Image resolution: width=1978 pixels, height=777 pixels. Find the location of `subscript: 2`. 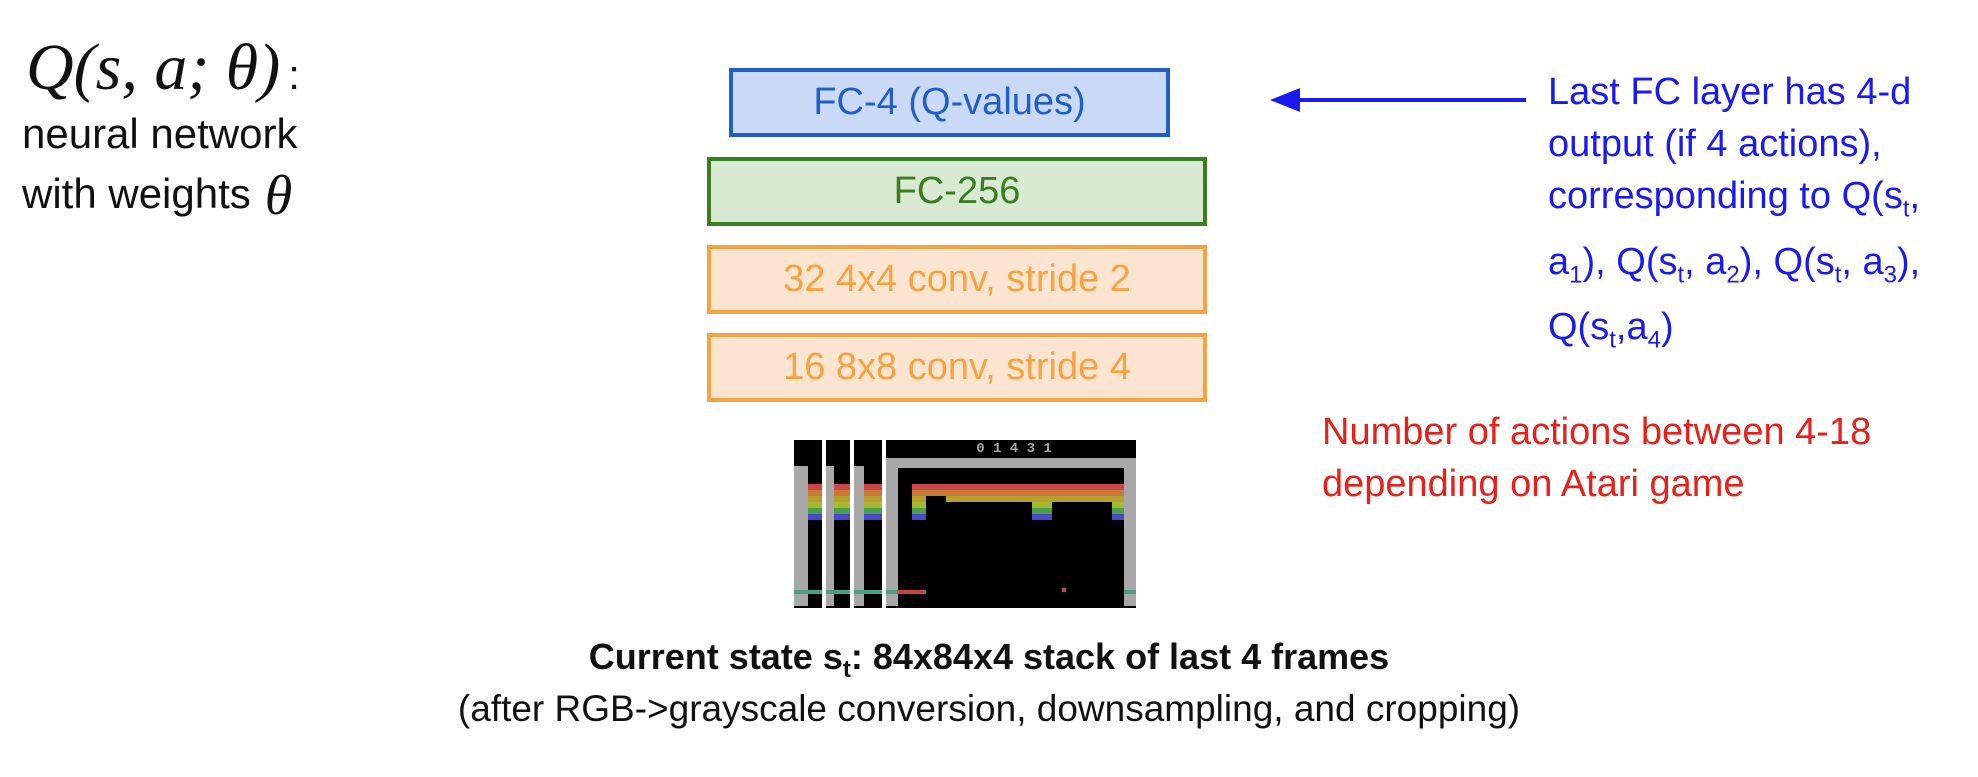

subscript: 2 is located at coordinates (1733, 275).